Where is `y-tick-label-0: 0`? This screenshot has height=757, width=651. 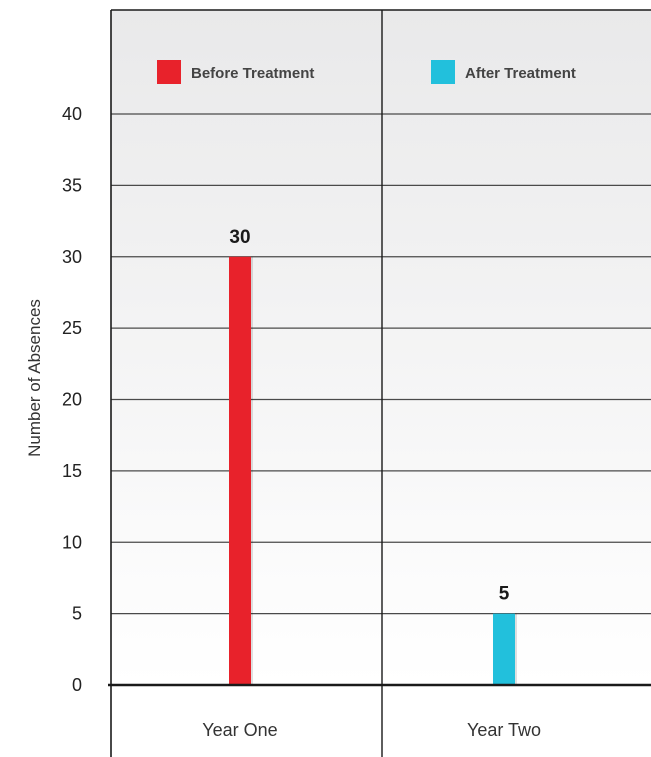
y-tick-label-0: 0 is located at coordinates (77, 685).